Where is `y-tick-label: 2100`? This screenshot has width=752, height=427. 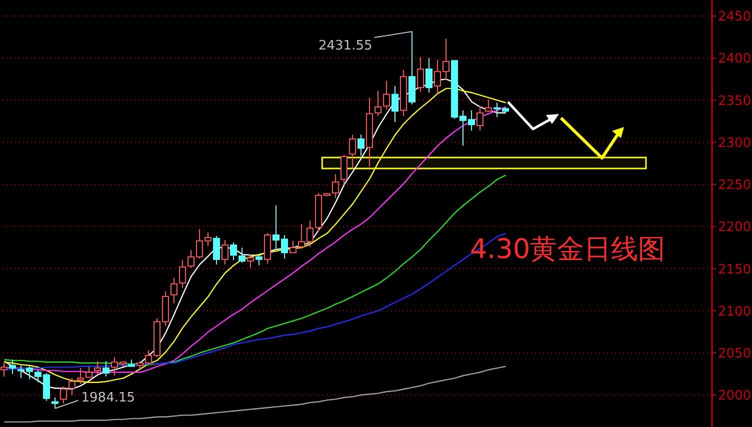 y-tick-label: 2100 is located at coordinates (735, 312).